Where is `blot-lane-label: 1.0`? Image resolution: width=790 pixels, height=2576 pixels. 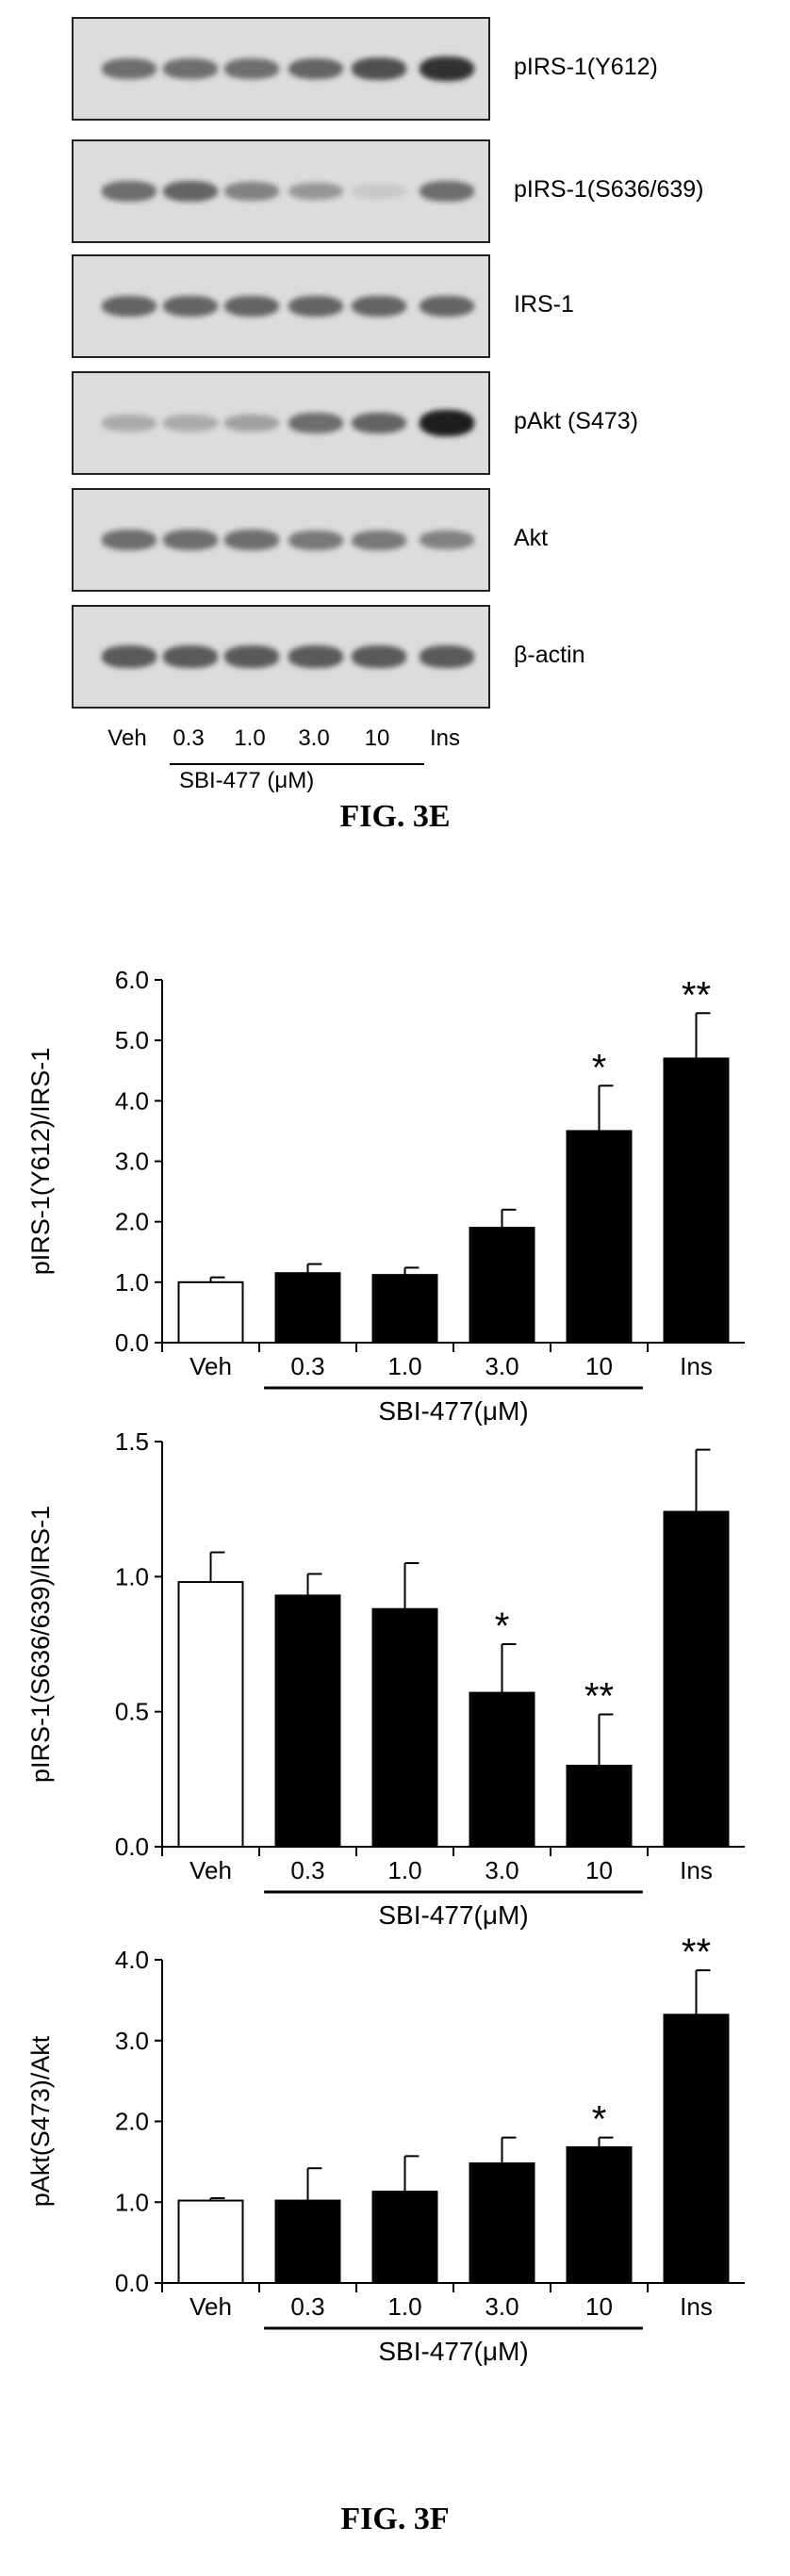
blot-lane-label: 1.0 is located at coordinates (250, 738).